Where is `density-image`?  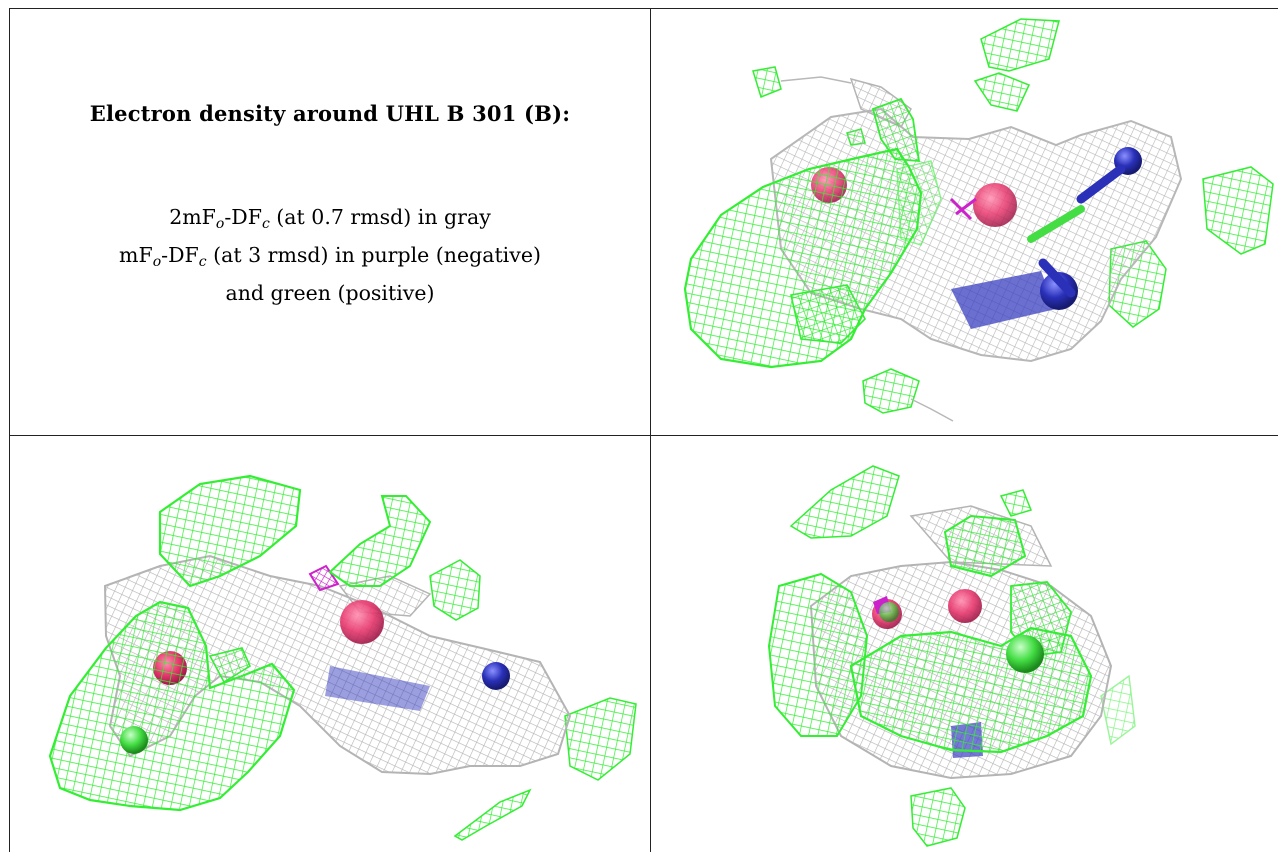
density-image is located at coordinates (951, 656).